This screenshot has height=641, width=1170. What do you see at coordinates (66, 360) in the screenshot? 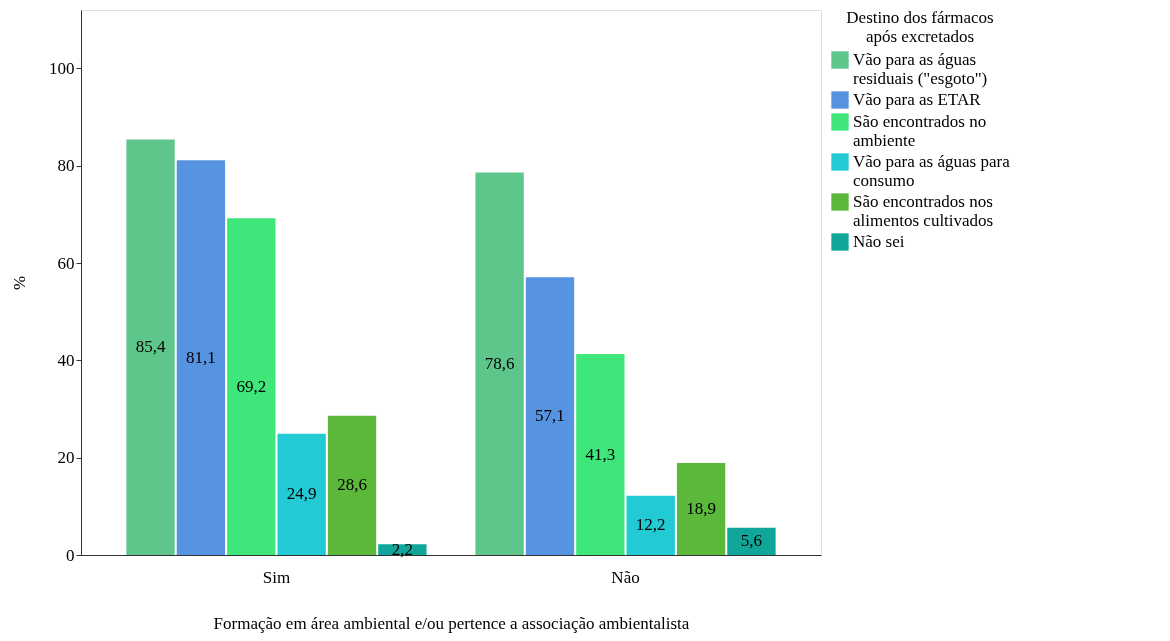
I see `y-tick-label: 40` at bounding box center [66, 360].